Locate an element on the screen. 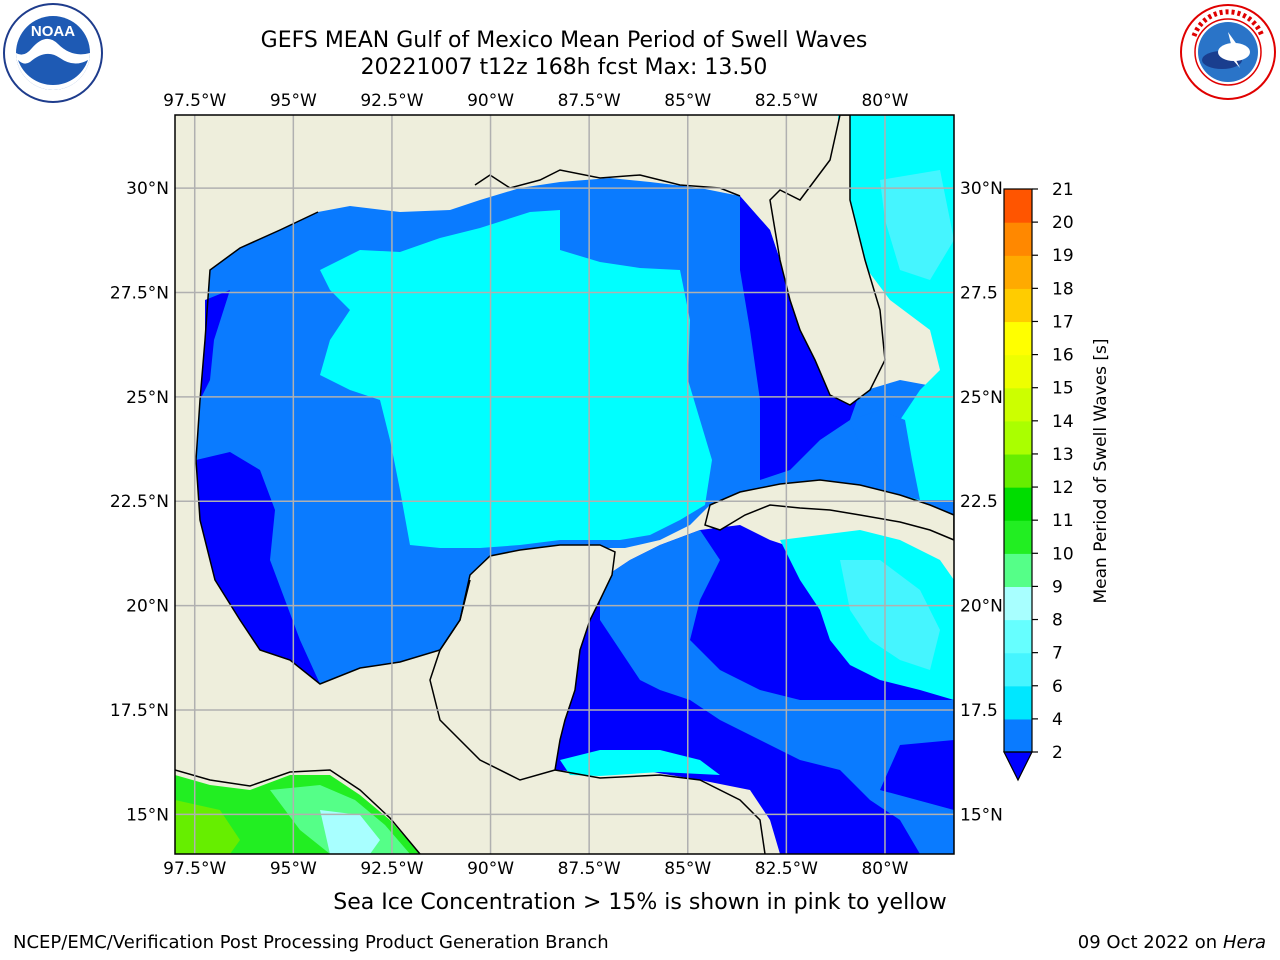  colorbar-tick-label: 7 is located at coordinates (1057, 654).